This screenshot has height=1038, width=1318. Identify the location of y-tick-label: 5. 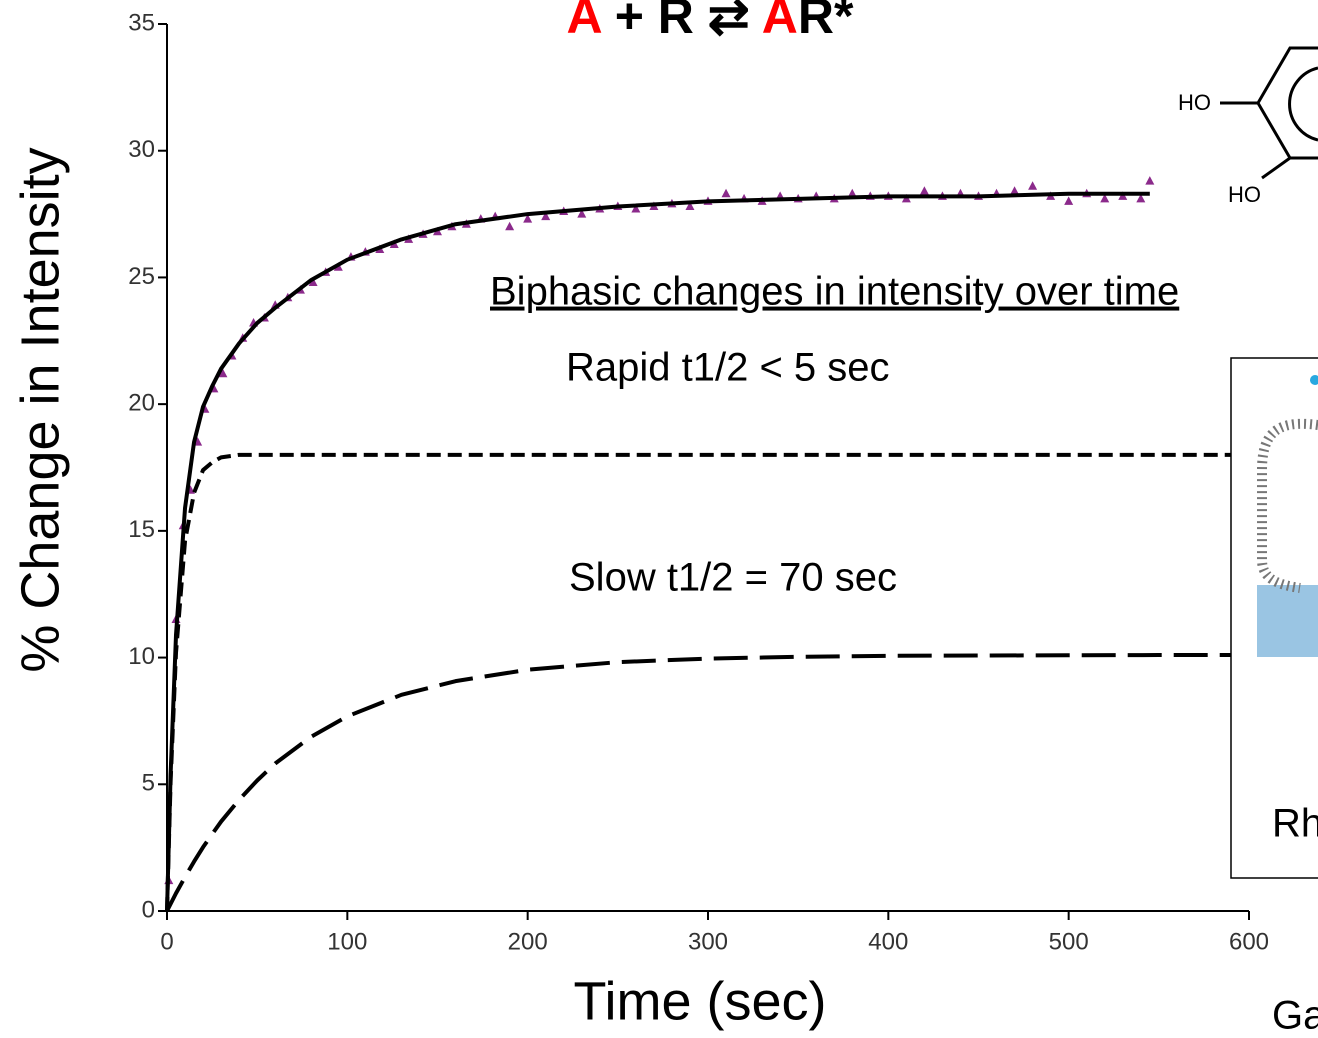
(148, 783).